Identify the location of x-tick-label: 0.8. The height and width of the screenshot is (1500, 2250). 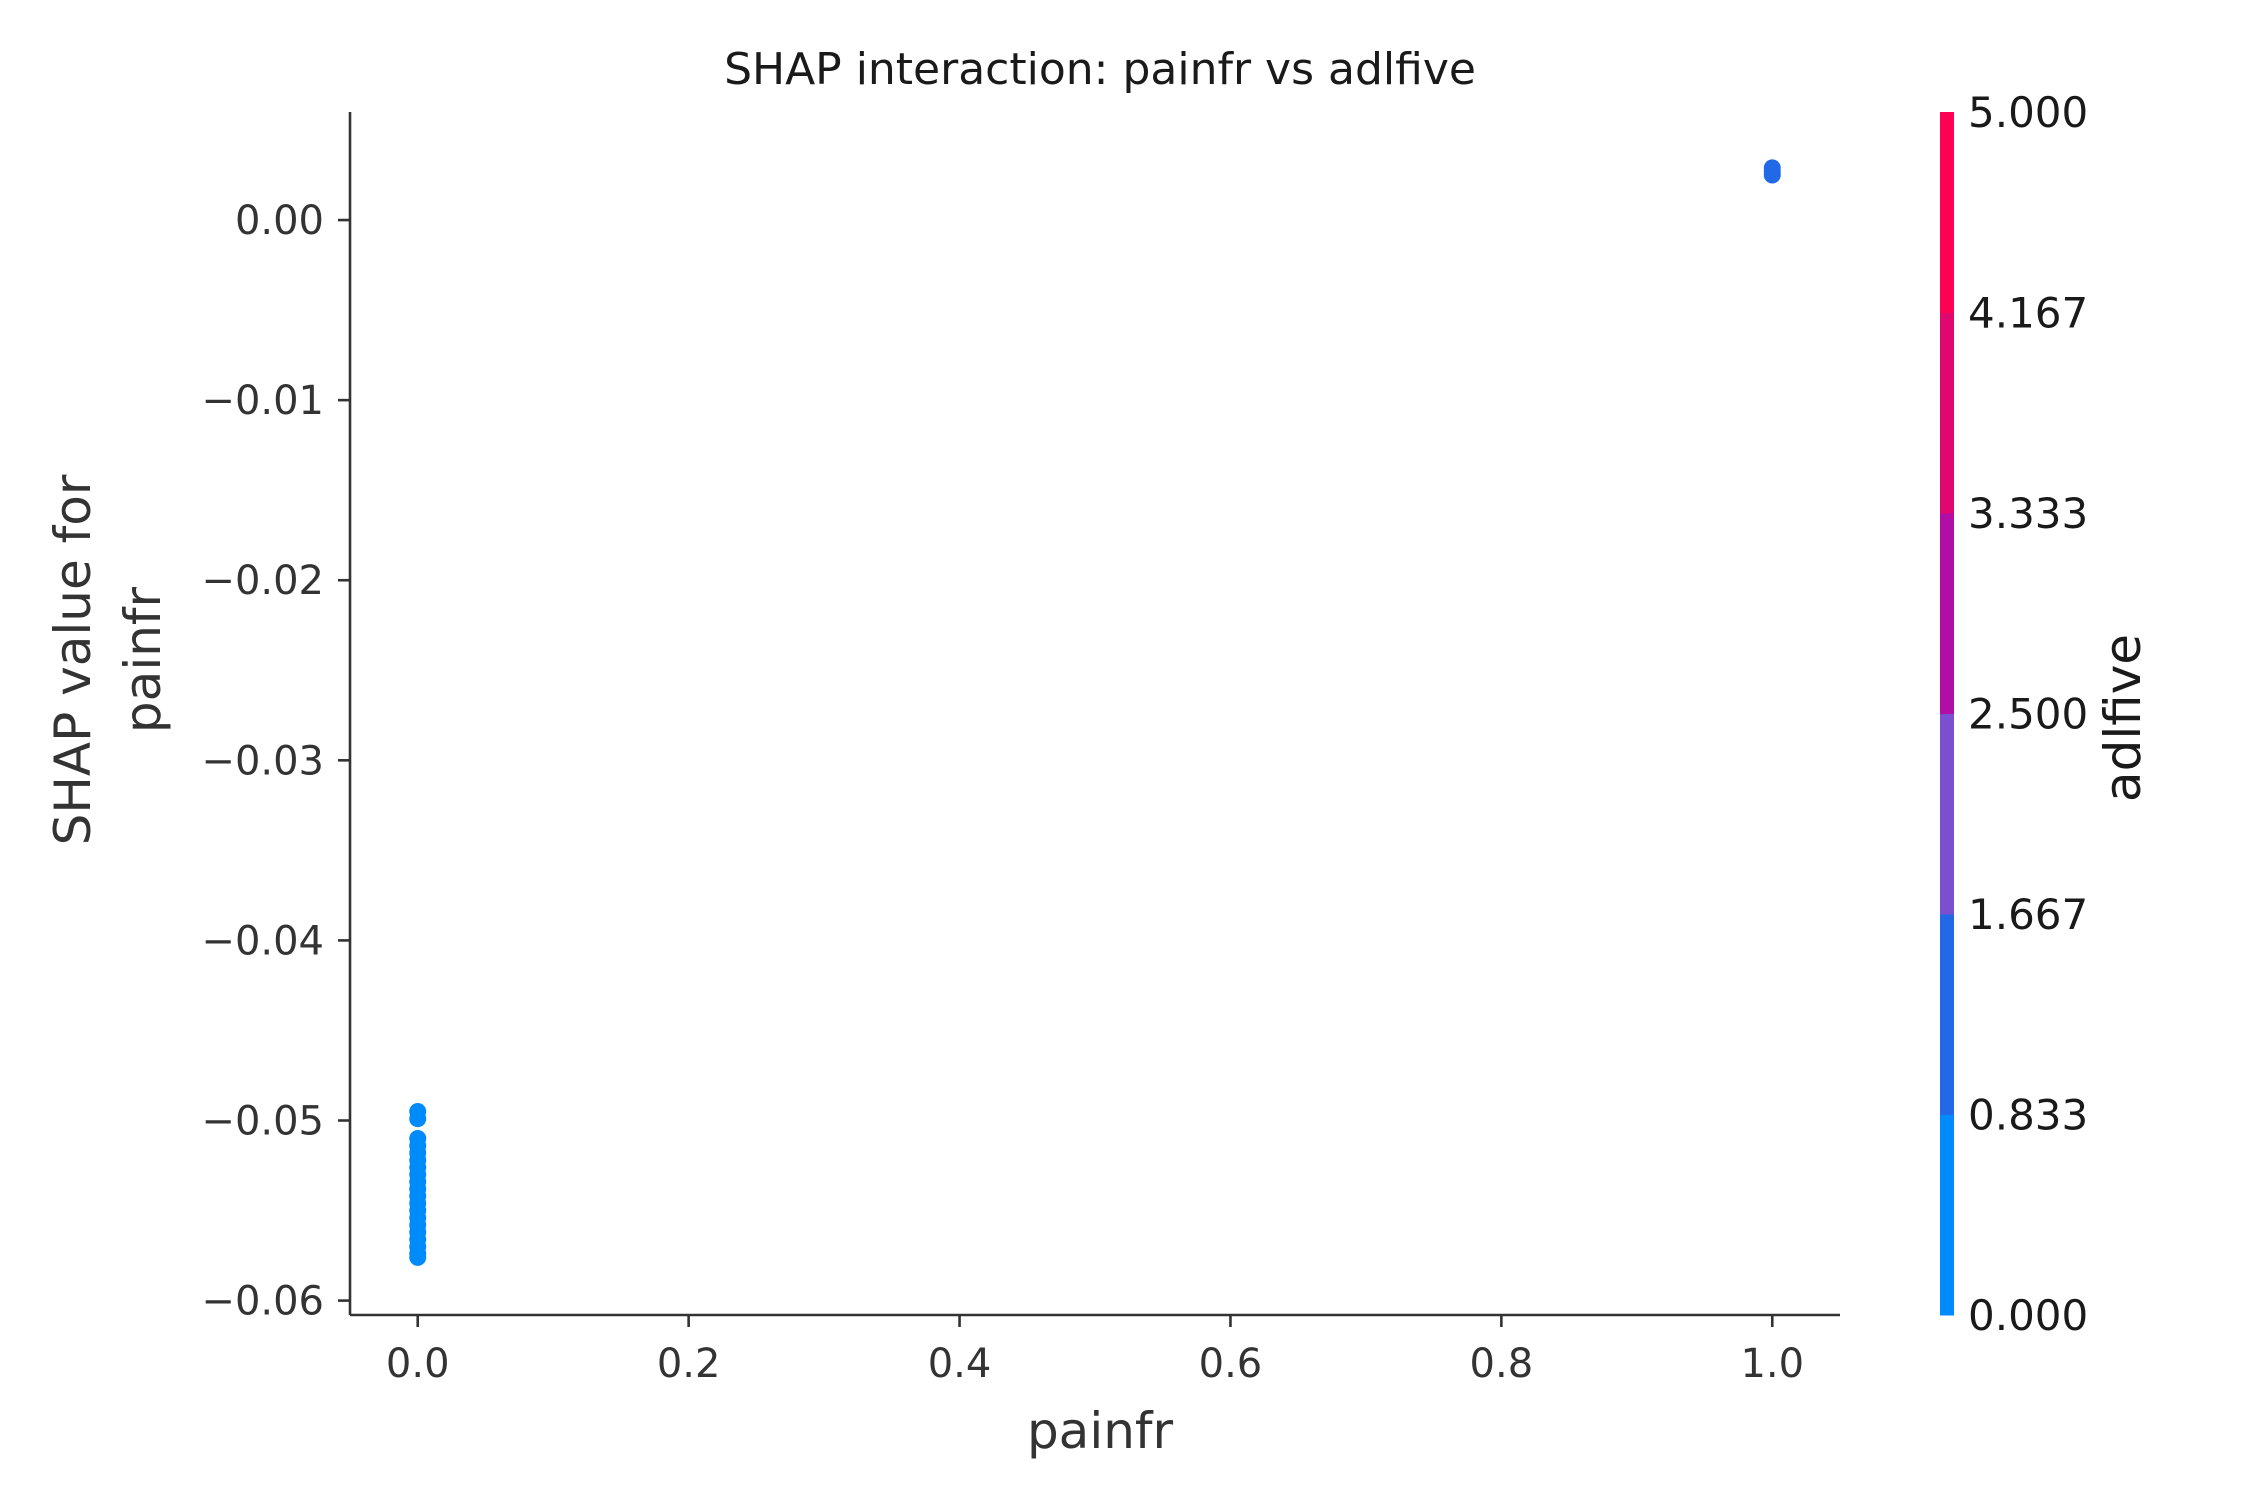
(1502, 1364).